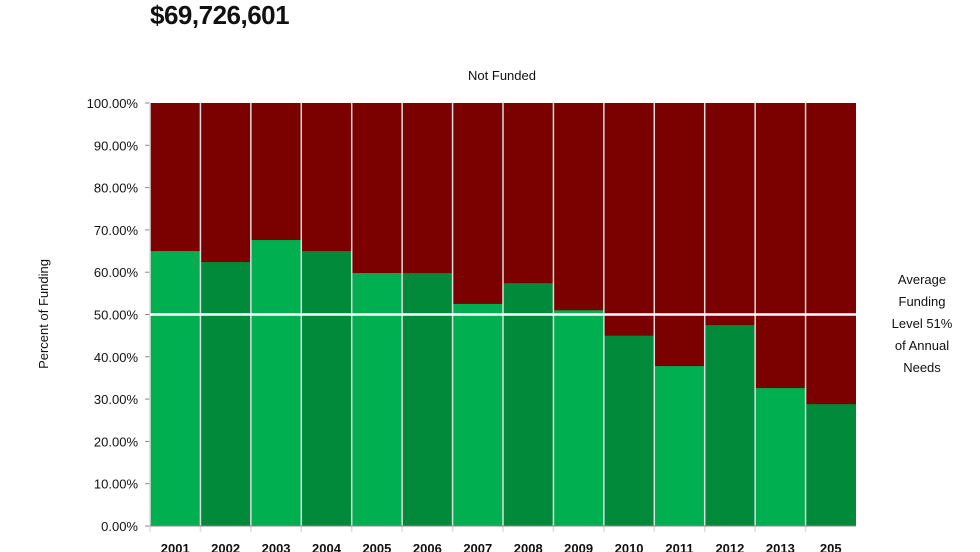 The height and width of the screenshot is (552, 980). I want to click on bar-not-funded-2004, so click(326, 177).